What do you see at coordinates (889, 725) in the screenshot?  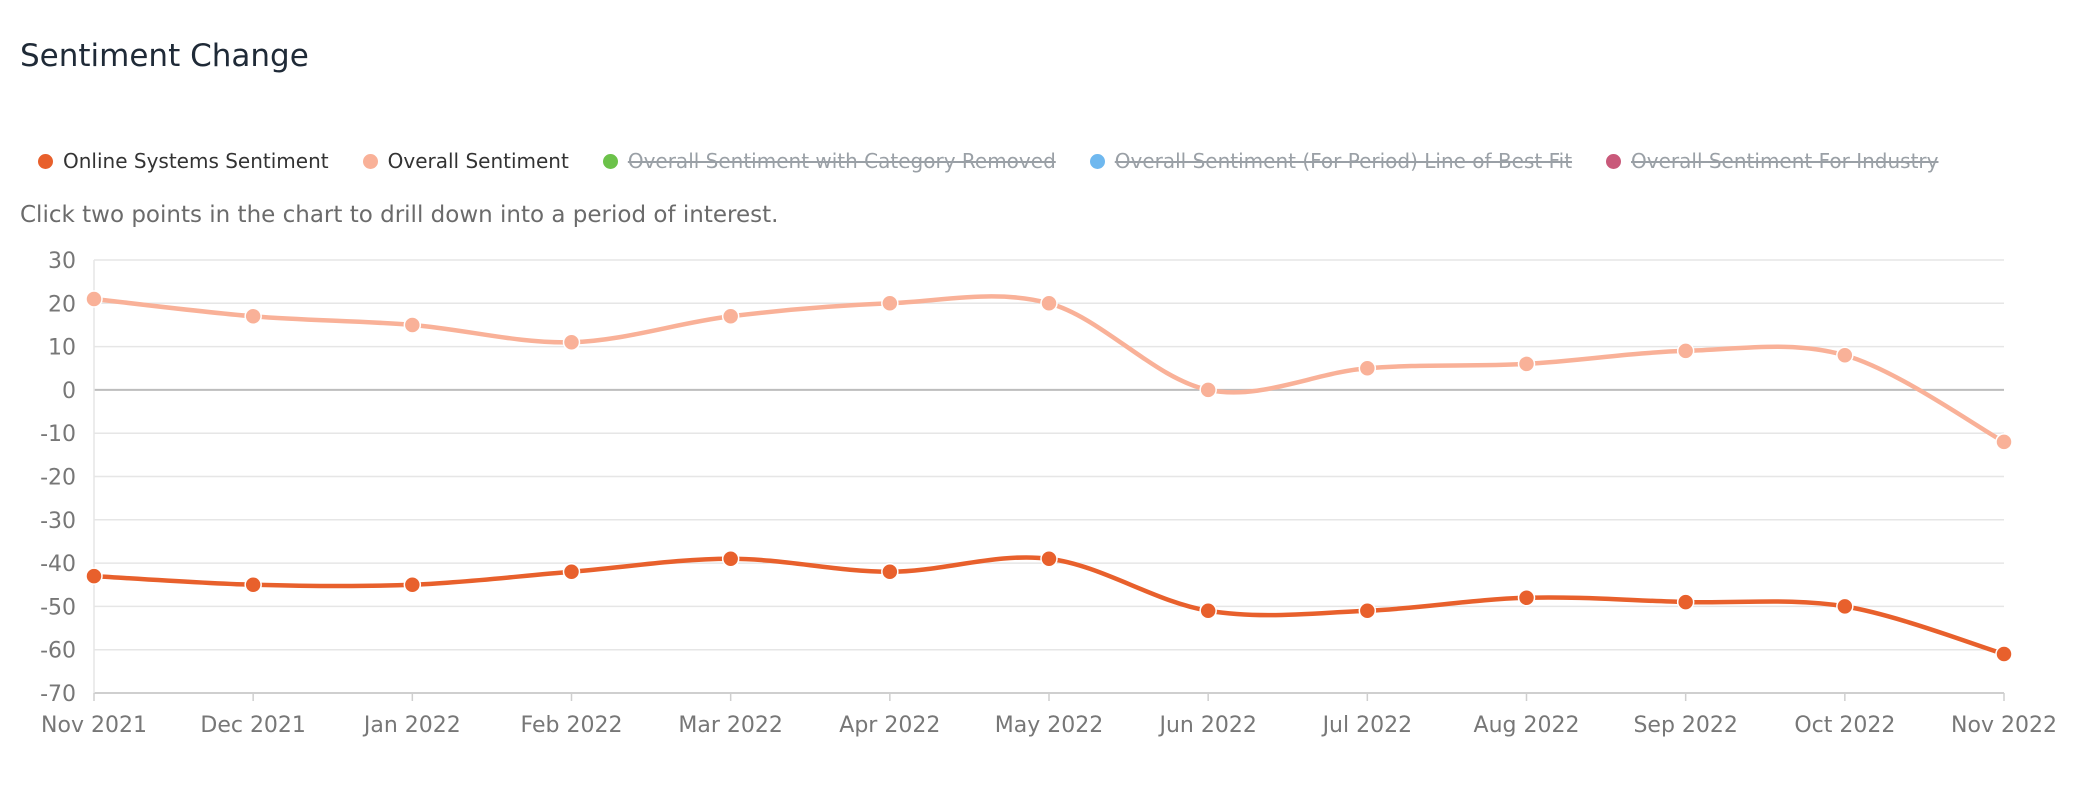 I see `x-tick-label: Apr 2022` at bounding box center [889, 725].